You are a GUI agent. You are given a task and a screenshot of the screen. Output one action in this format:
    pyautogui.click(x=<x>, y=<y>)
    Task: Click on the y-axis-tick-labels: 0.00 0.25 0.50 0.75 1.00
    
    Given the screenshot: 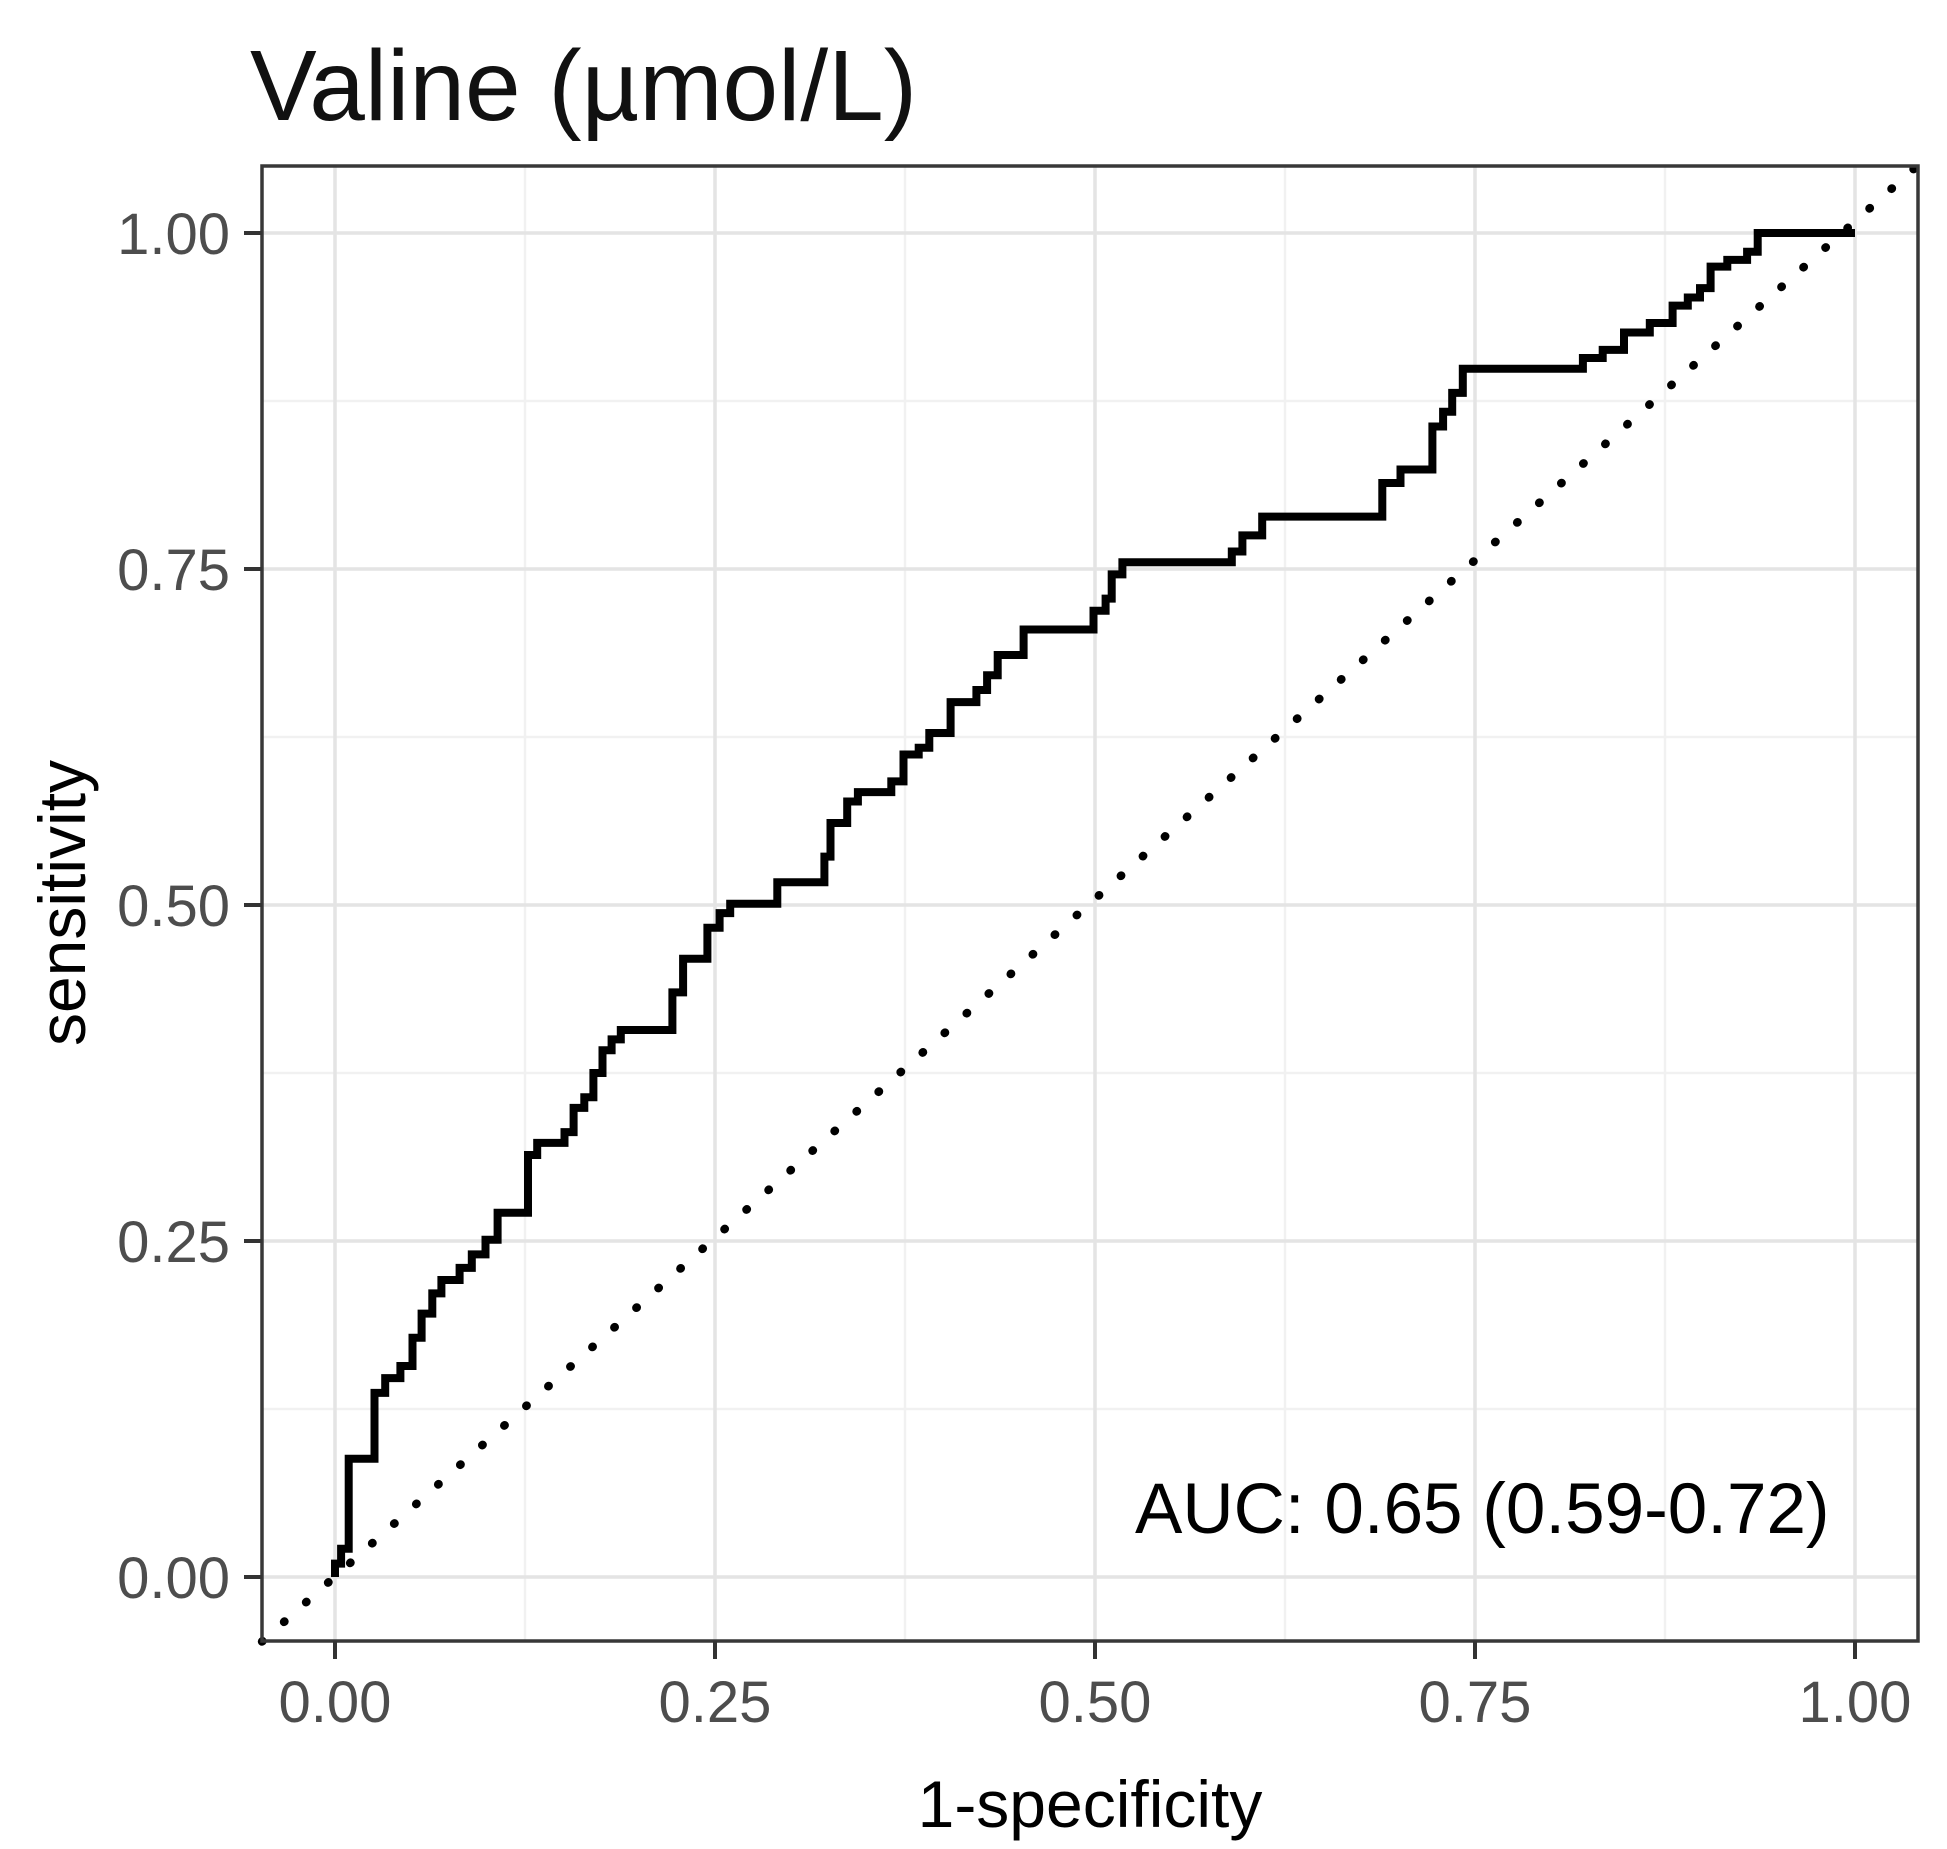 What is the action you would take?
    pyautogui.click(x=173, y=906)
    